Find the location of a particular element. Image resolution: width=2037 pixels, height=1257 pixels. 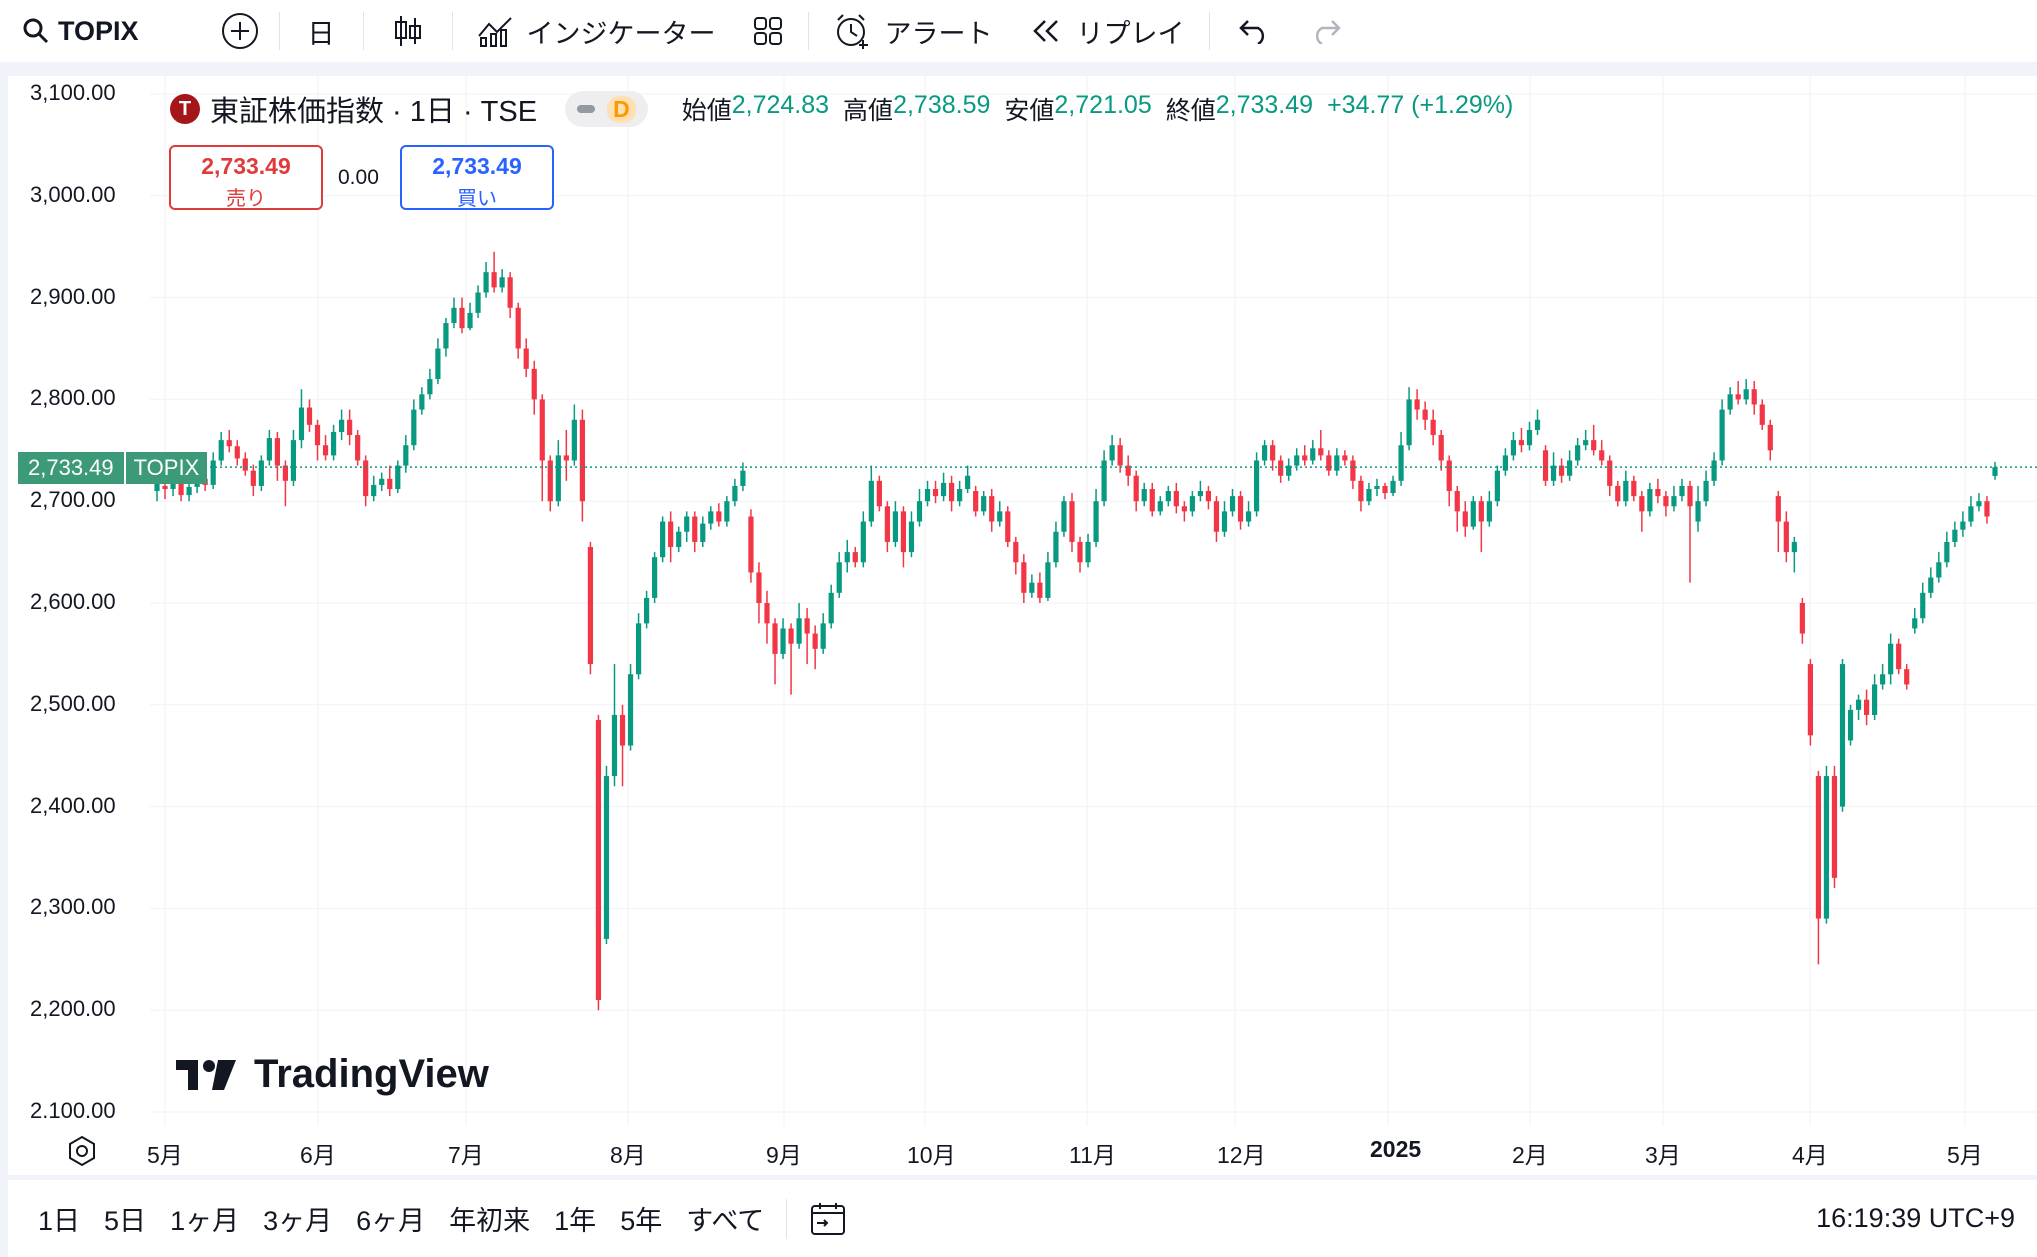

range-button: 1年 is located at coordinates (575, 1221).